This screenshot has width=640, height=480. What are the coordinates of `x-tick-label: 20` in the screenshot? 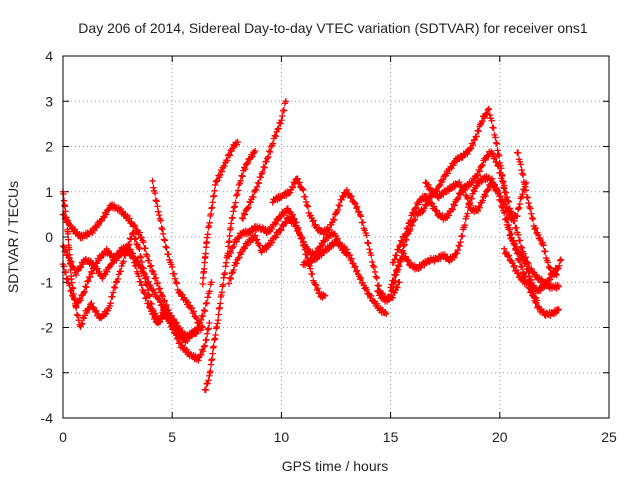 It's located at (500, 437).